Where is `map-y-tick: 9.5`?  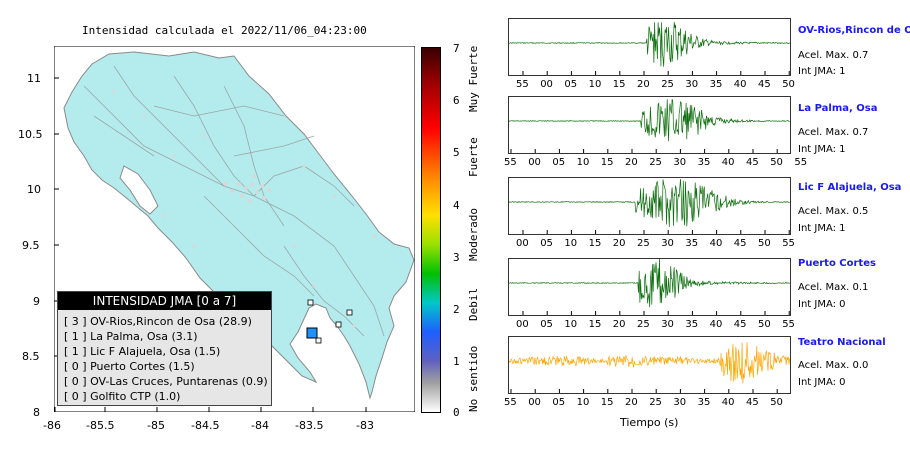
map-y-tick: 9.5 is located at coordinates (31, 245).